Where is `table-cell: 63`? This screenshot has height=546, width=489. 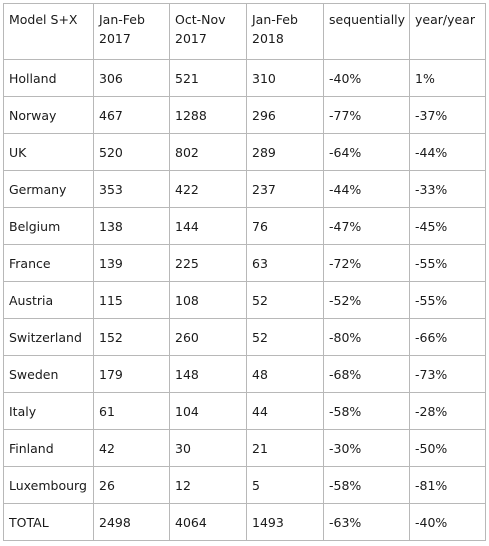 table-cell: 63 is located at coordinates (285, 263).